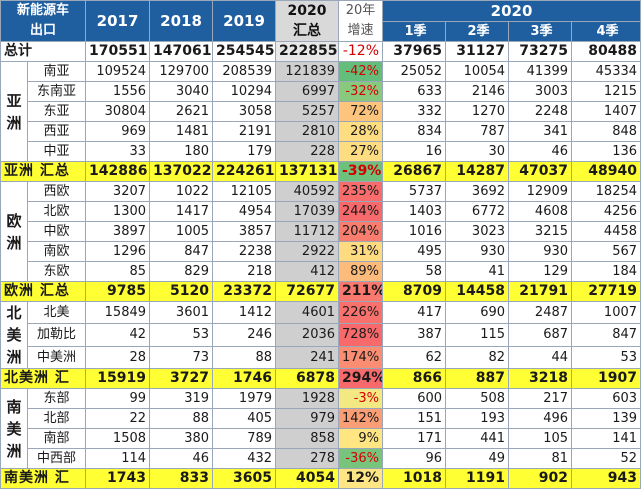  What do you see at coordinates (414, 131) in the screenshot?
I see `cell-q1: 834` at bounding box center [414, 131].